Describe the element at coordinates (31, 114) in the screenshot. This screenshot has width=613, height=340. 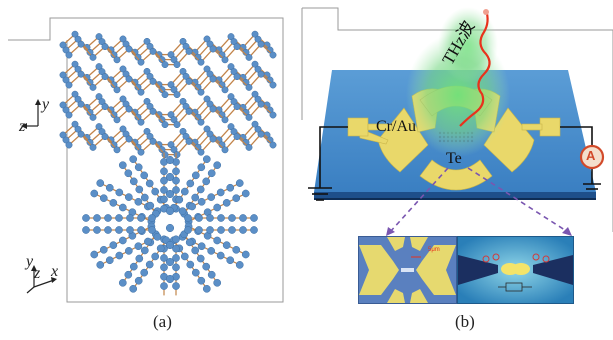
I see `axes-icon-top` at that location.